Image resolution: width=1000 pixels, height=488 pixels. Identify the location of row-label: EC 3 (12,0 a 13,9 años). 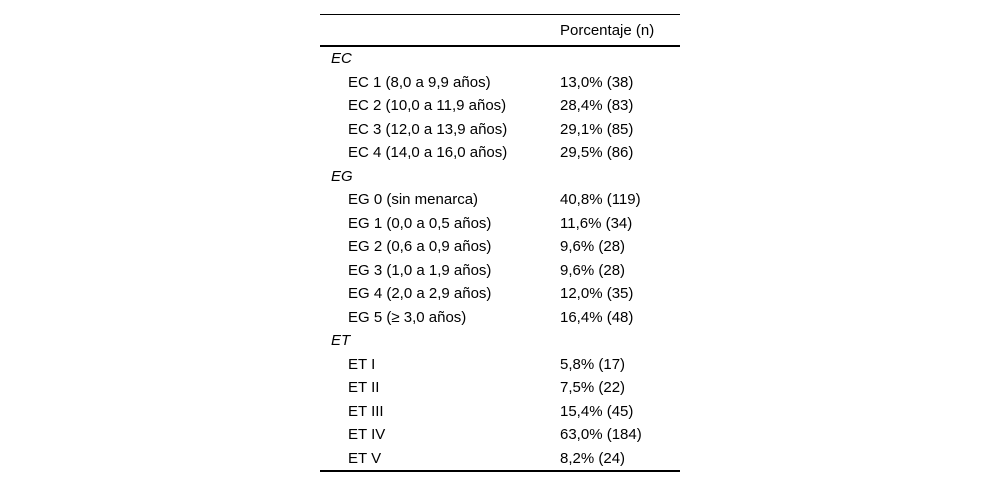
(428, 129).